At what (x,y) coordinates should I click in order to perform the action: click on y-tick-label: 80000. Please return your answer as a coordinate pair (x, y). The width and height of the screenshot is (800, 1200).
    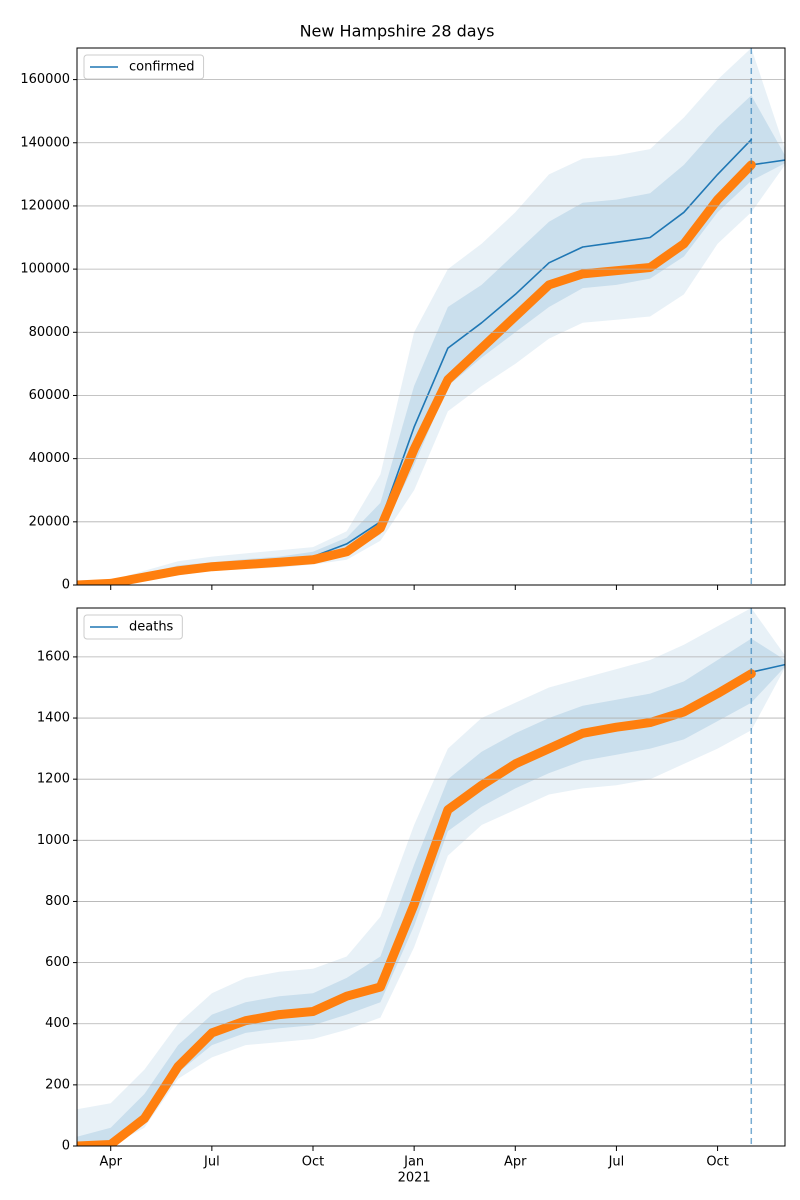
    Looking at the image, I should click on (49, 332).